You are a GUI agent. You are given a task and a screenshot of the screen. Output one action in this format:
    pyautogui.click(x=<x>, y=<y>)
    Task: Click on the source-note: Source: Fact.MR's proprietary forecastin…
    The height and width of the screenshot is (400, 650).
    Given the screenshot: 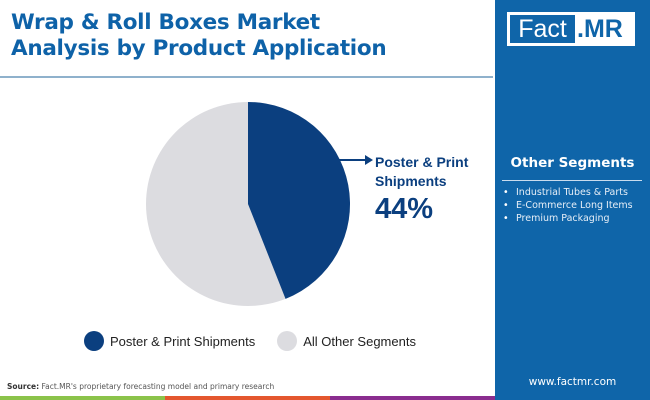 What is the action you would take?
    pyautogui.click(x=140, y=386)
    